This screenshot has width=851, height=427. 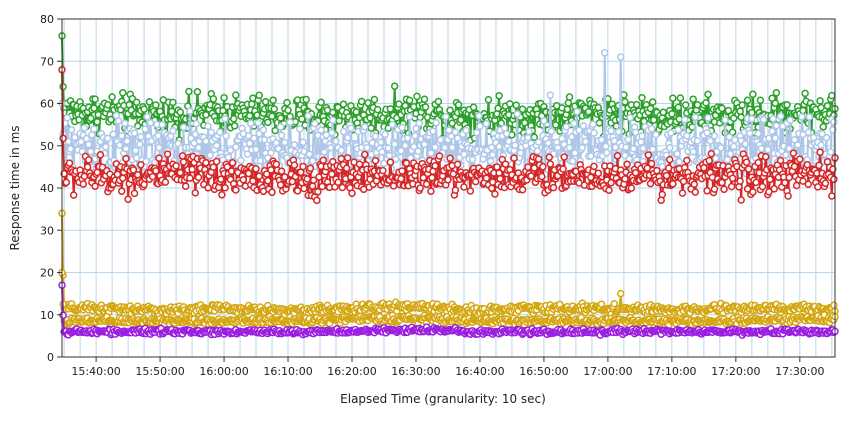 I want to click on x-tick-label: 16:50:00, so click(x=543, y=371).